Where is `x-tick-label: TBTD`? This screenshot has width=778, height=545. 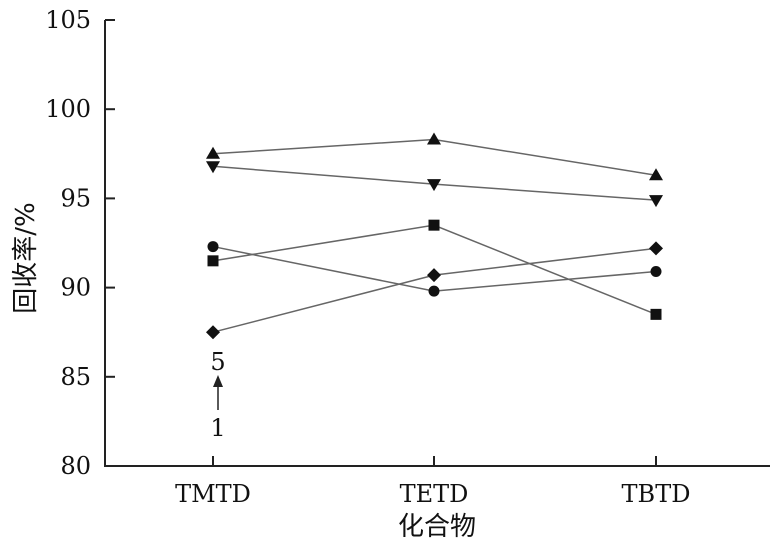 x-tick-label: TBTD is located at coordinates (656, 494).